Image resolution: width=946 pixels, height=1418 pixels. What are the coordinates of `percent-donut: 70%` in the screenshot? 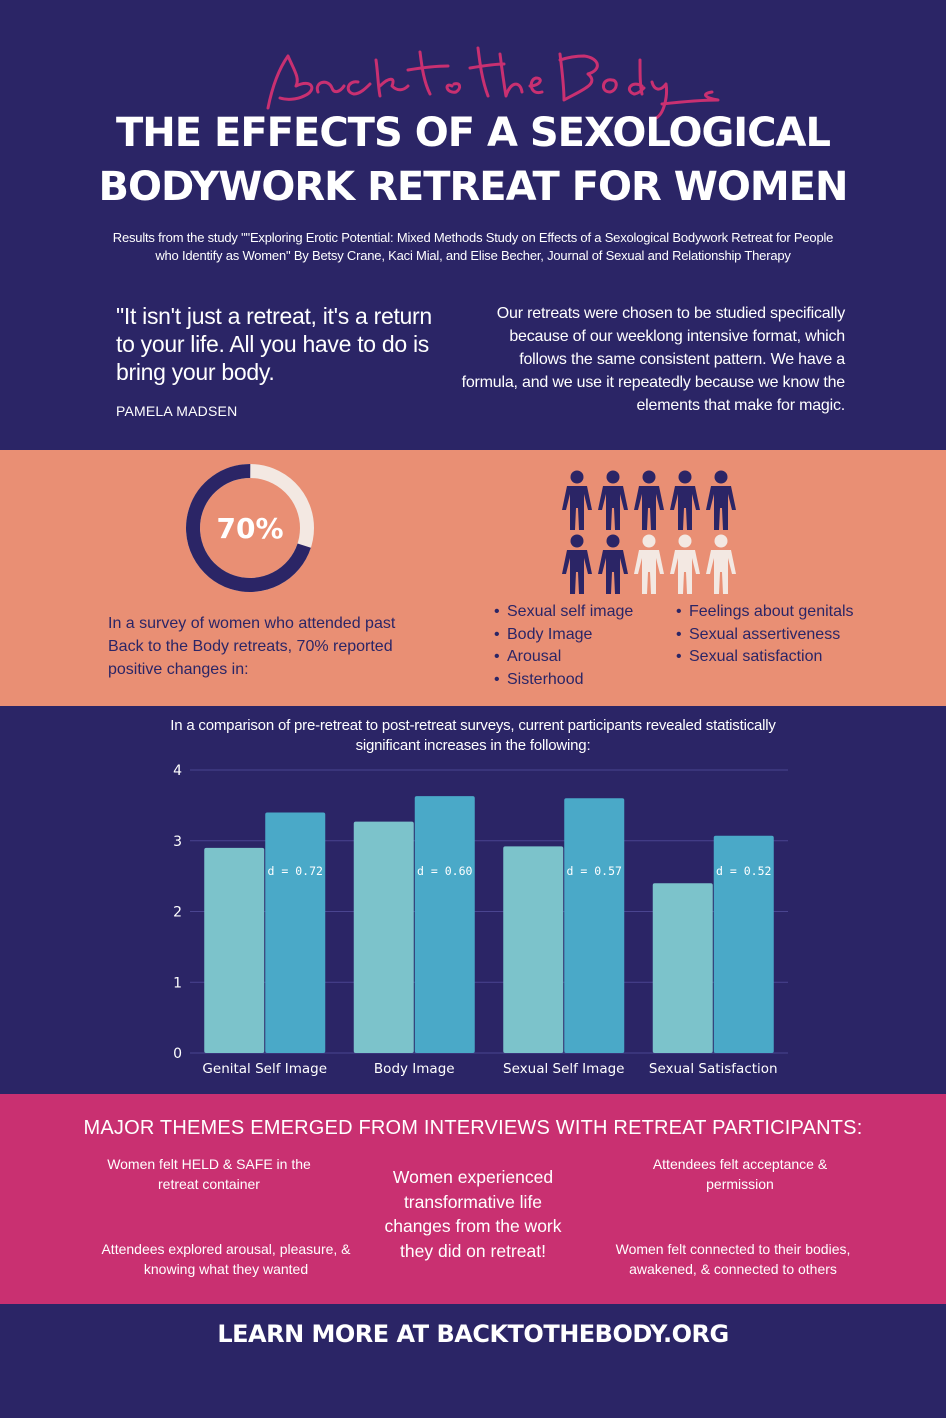 It's located at (250, 528).